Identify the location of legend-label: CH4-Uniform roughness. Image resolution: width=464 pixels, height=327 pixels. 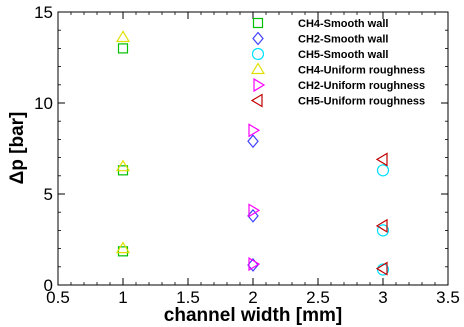
(361, 71).